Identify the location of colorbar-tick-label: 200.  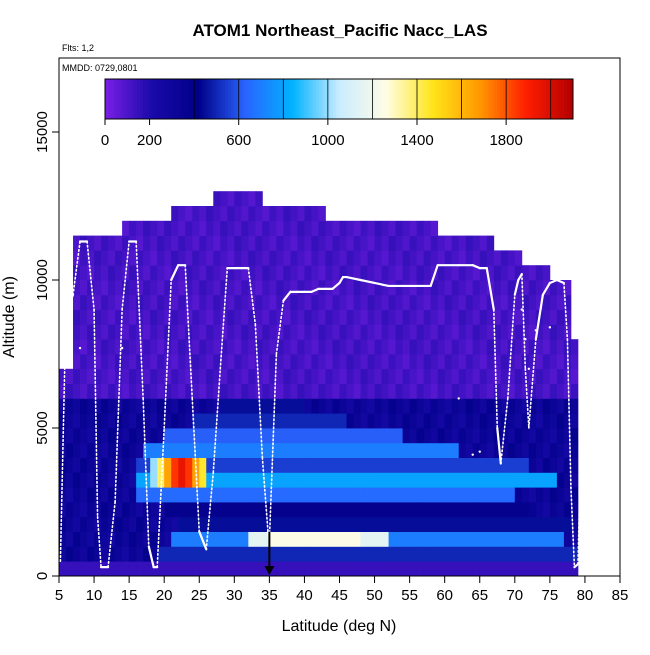
(149, 140).